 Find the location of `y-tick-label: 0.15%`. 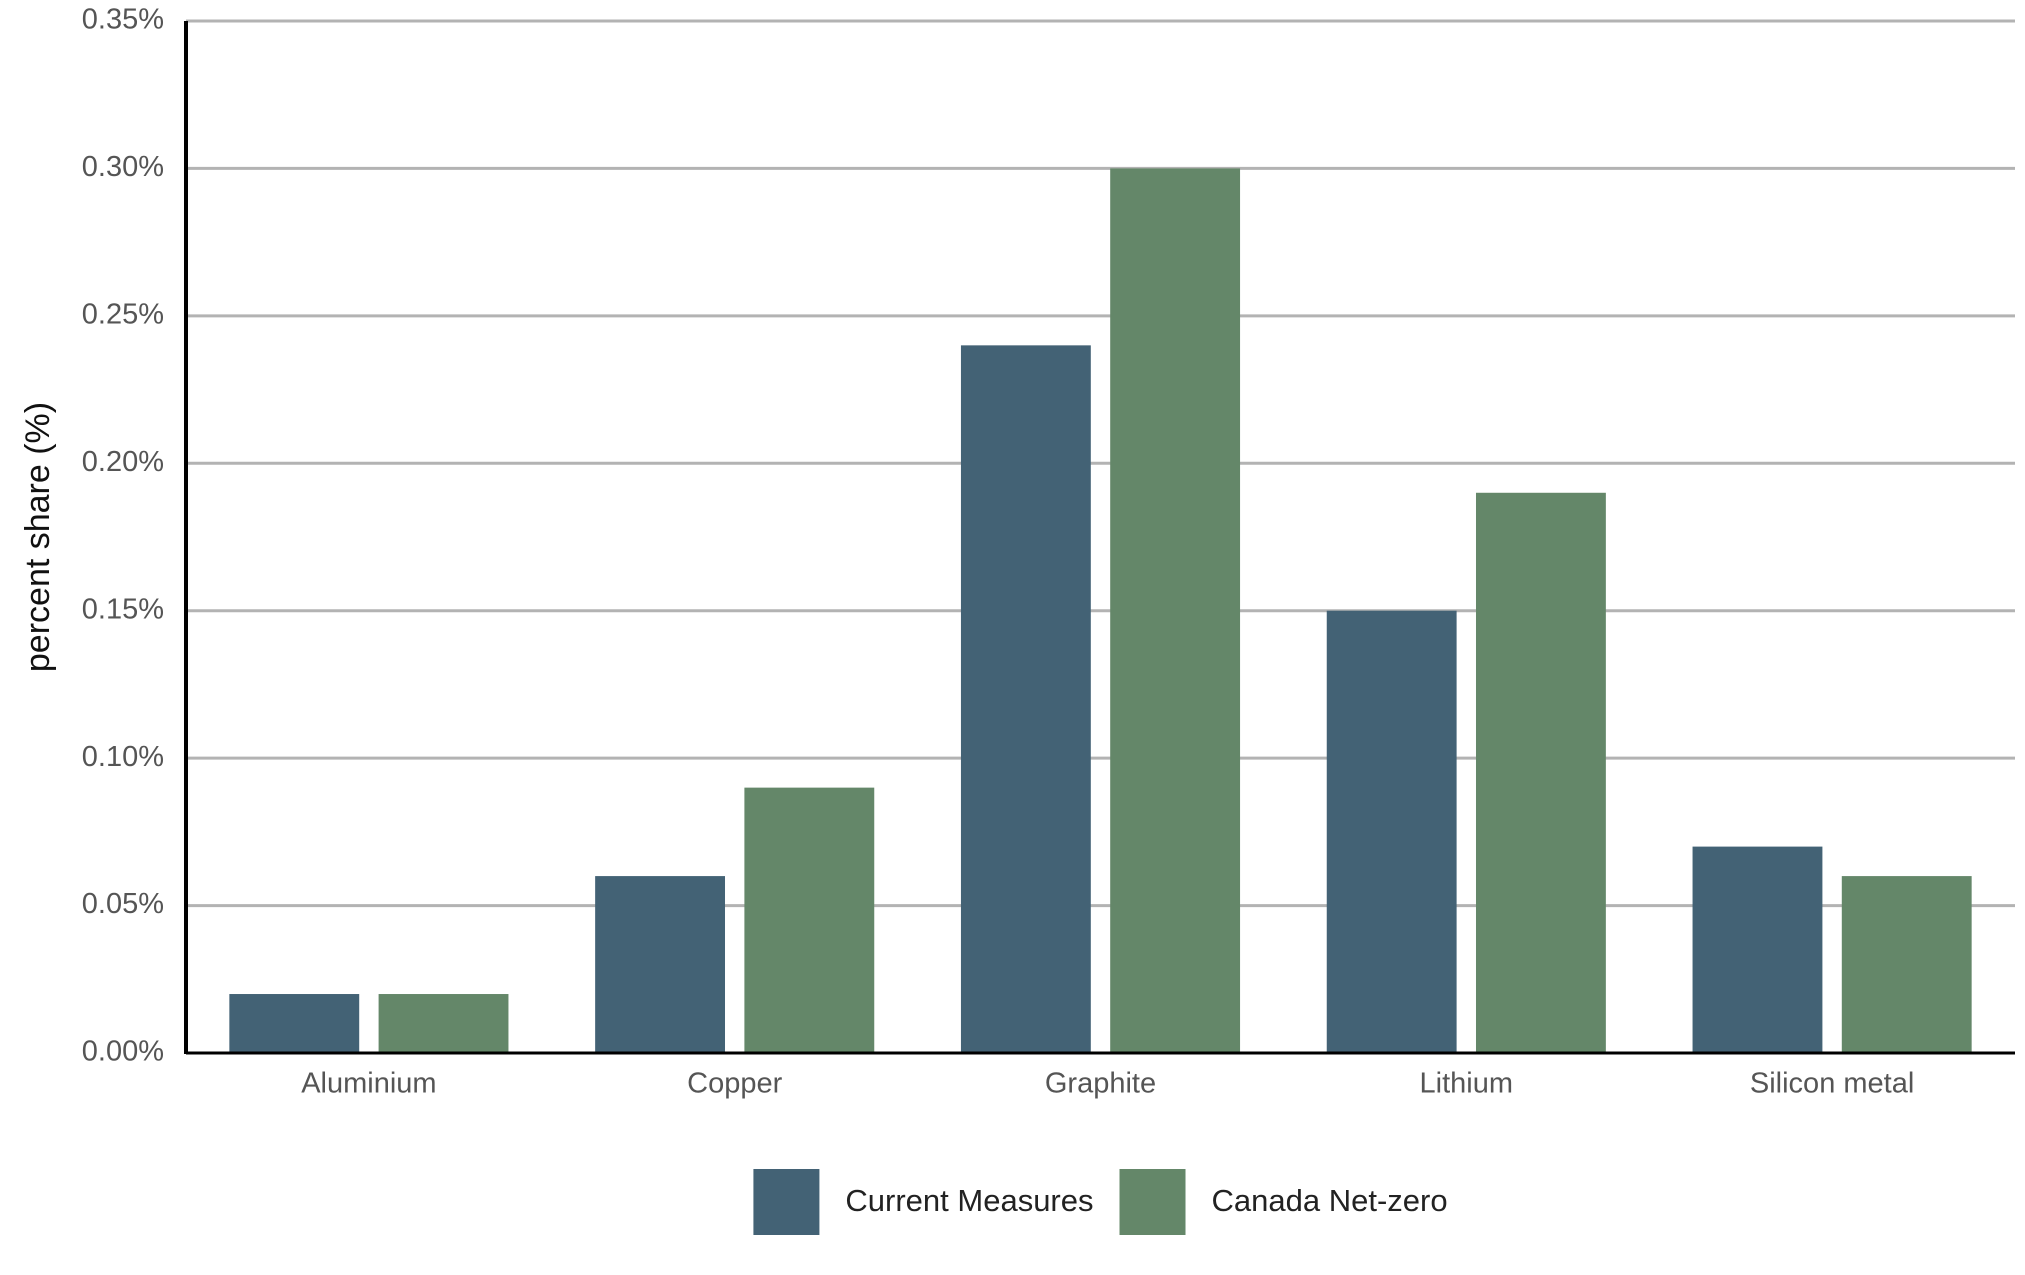

y-tick-label: 0.15% is located at coordinates (123, 609).